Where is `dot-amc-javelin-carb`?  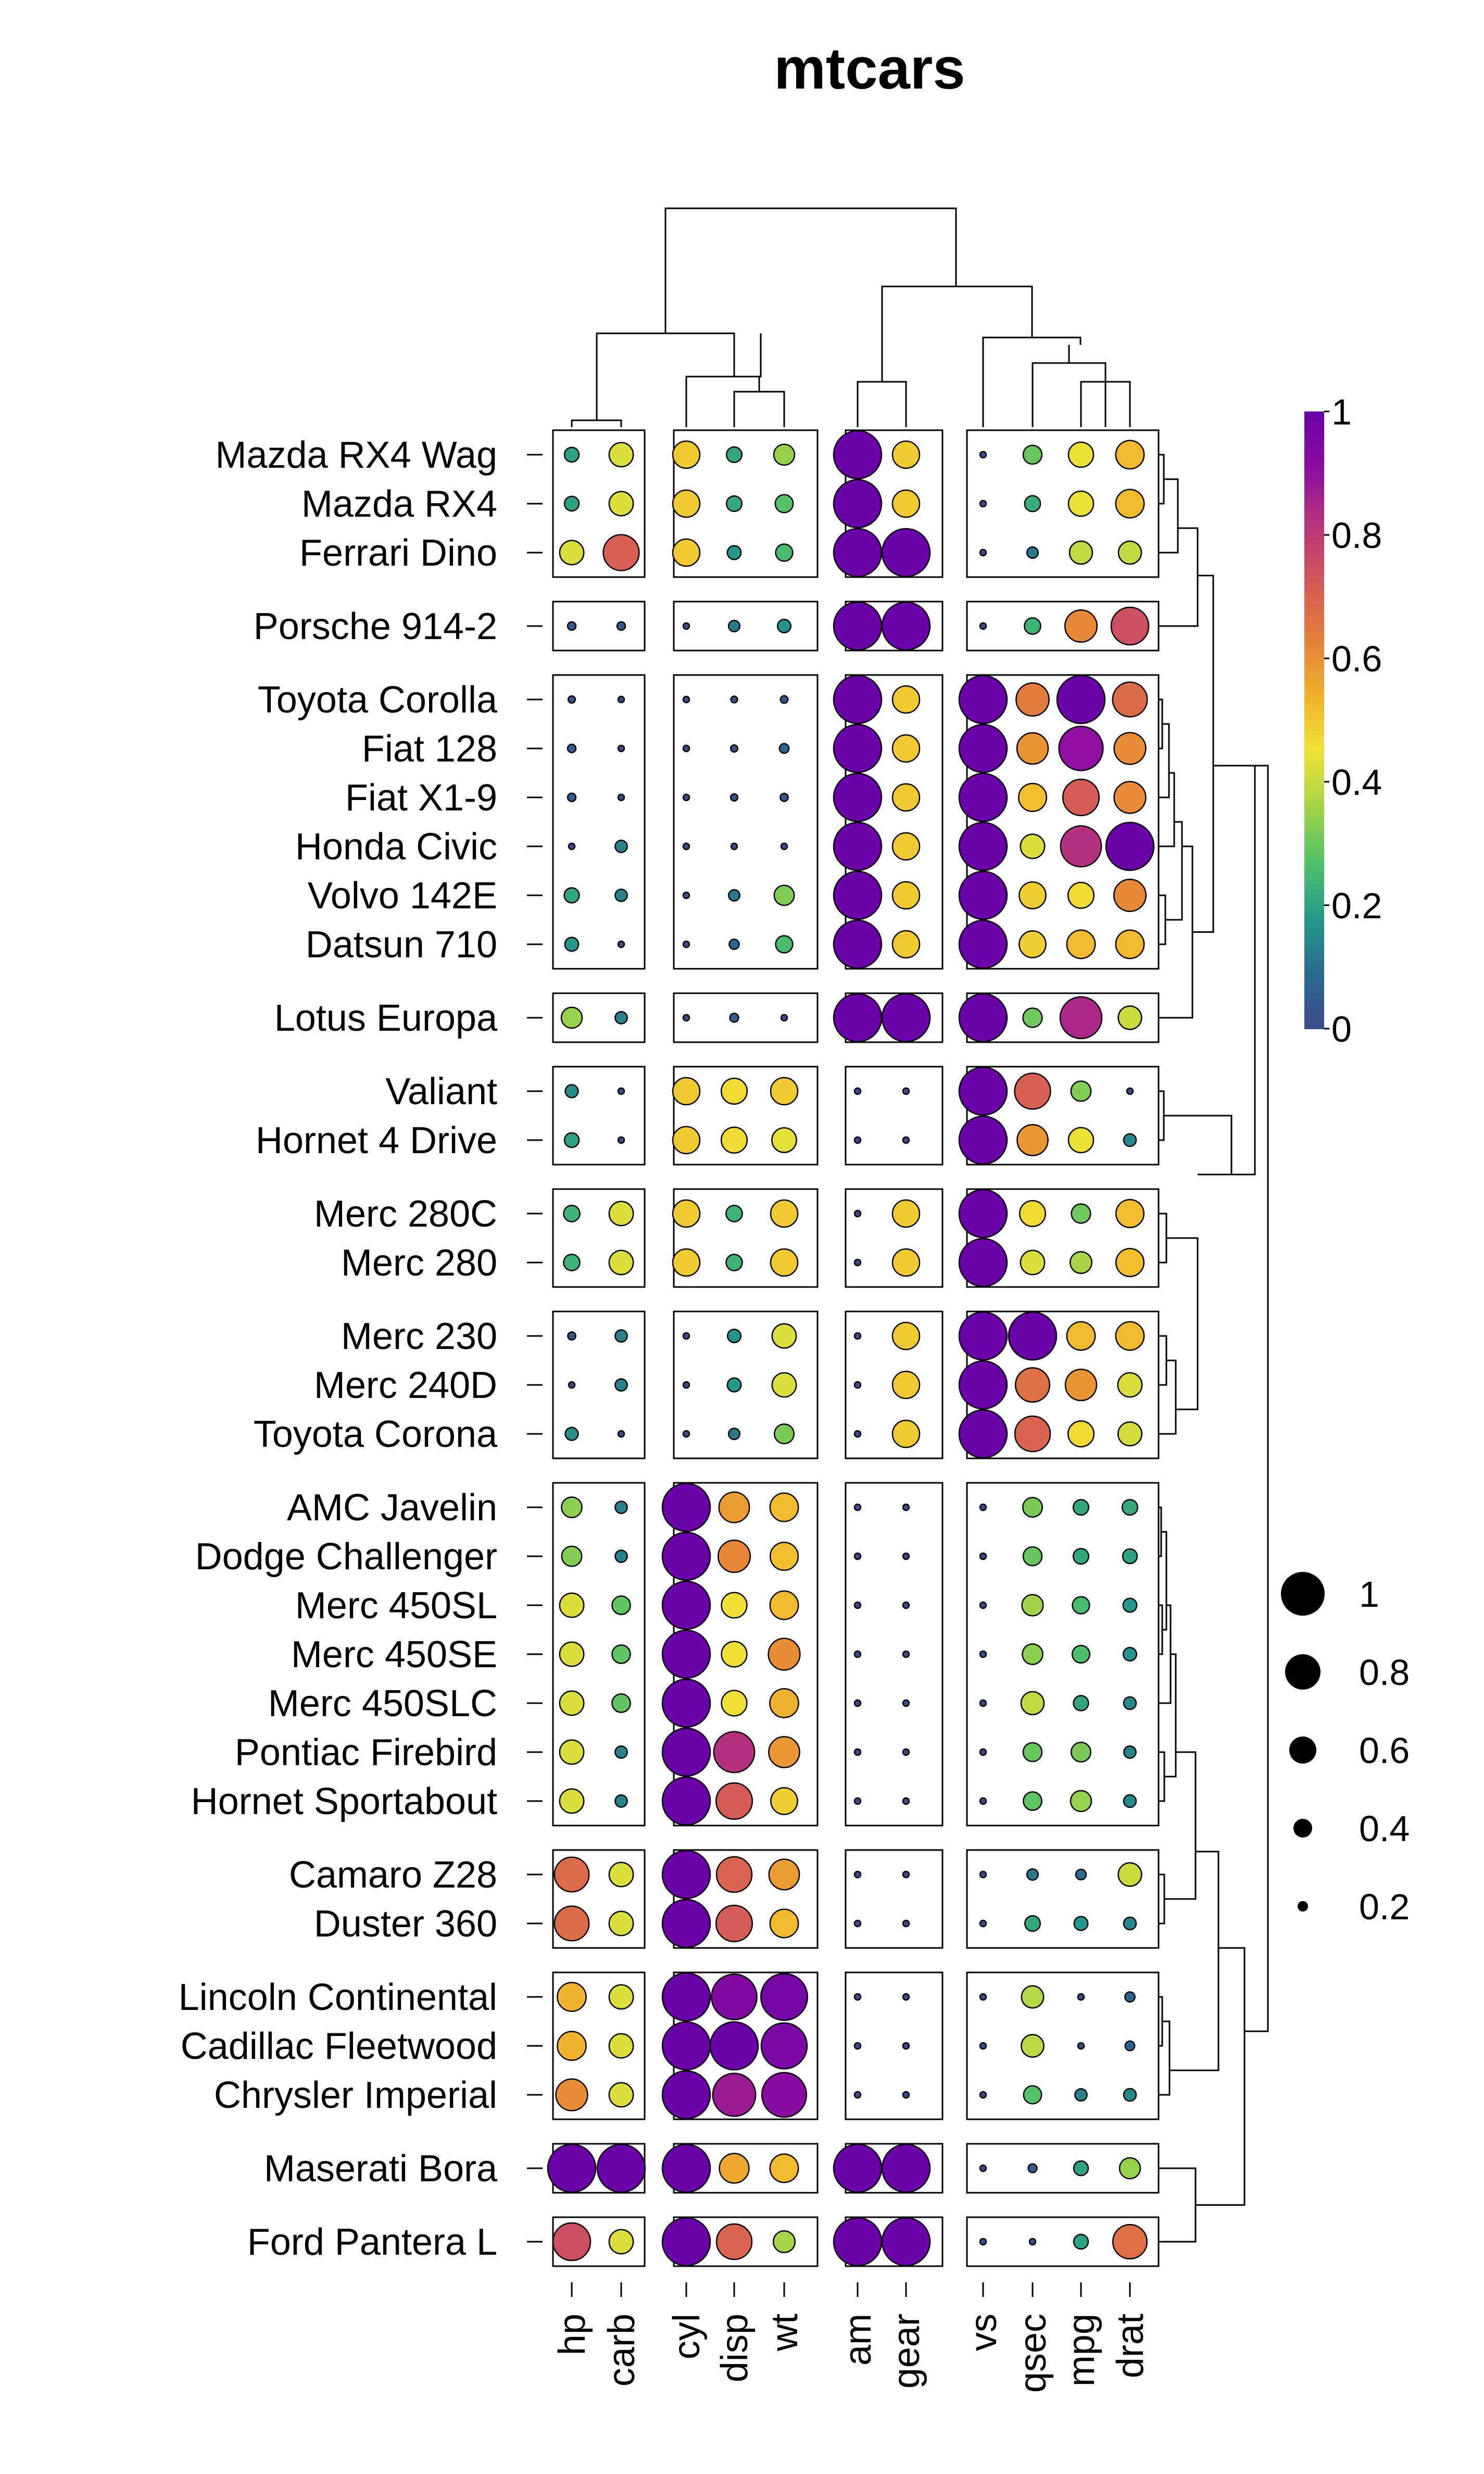 dot-amc-javelin-carb is located at coordinates (621, 1507).